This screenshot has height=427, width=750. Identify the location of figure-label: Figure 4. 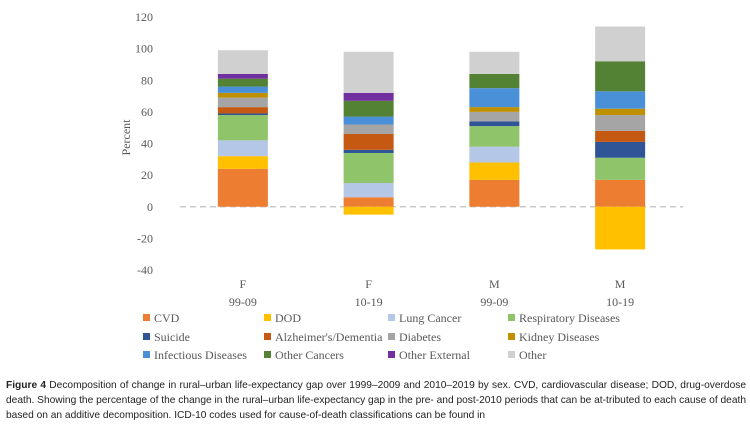
(26, 385).